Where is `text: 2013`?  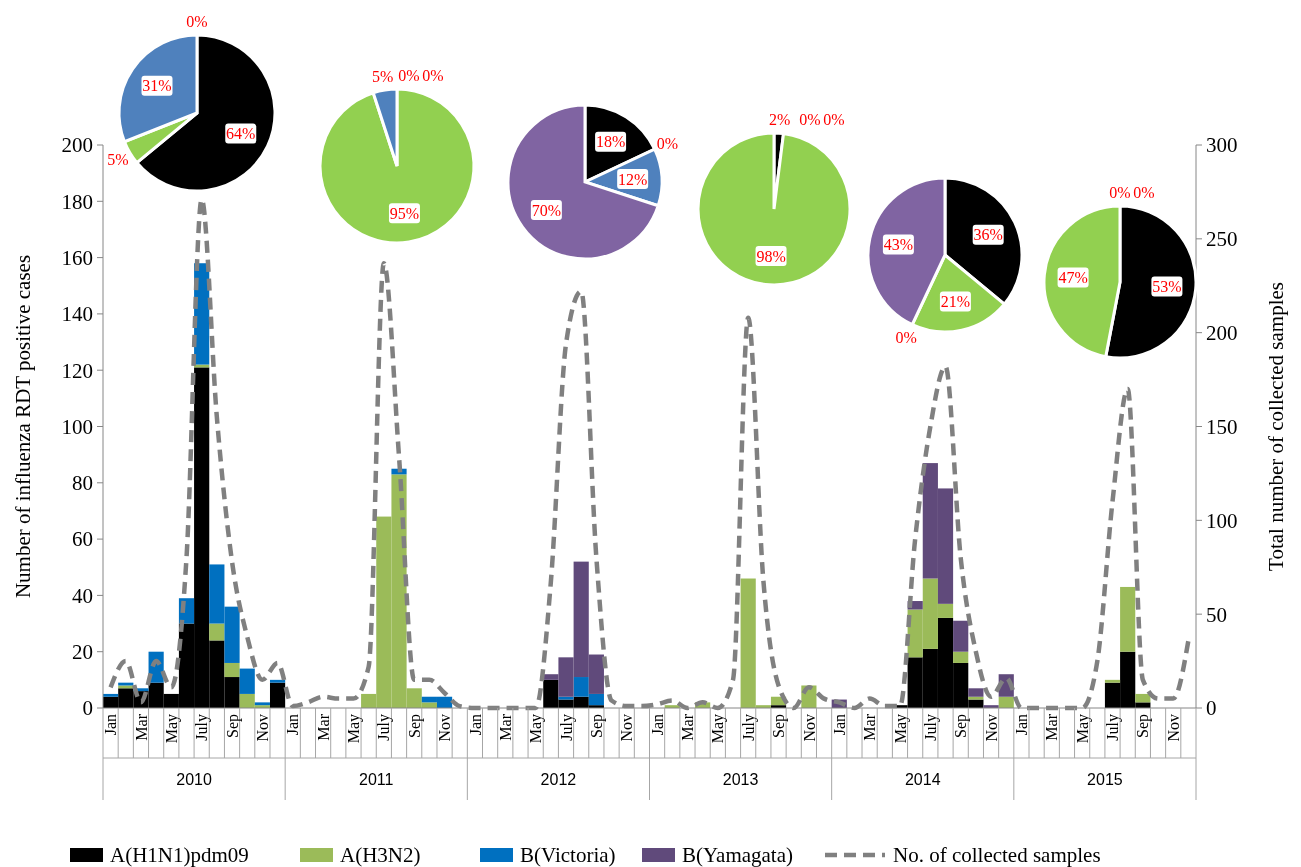 text: 2013 is located at coordinates (740, 779).